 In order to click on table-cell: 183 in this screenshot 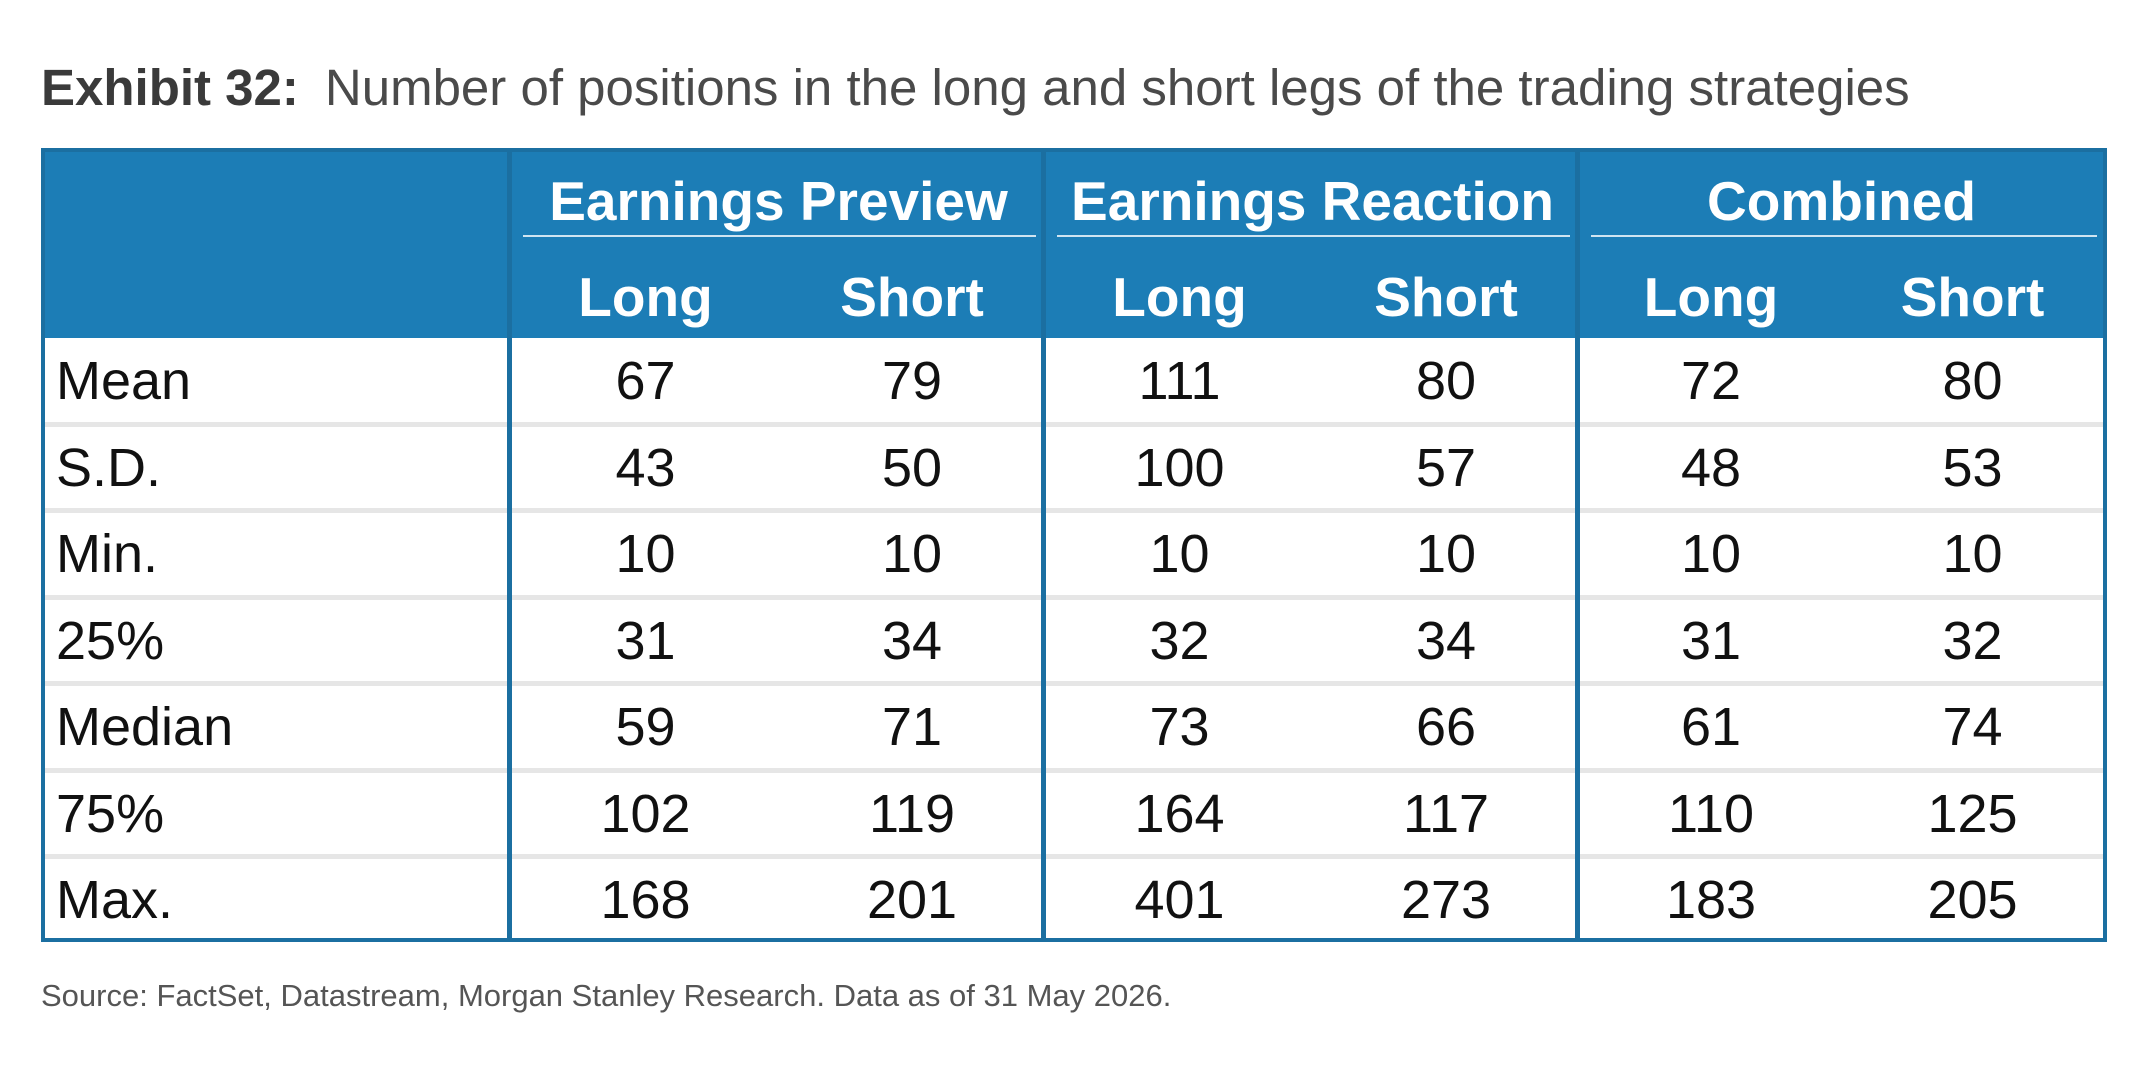, I will do `click(1711, 900)`.